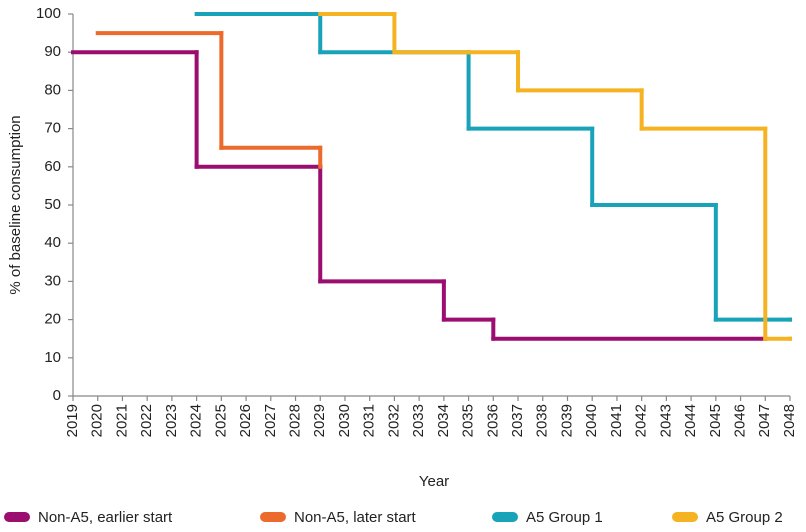  I want to click on x-tick-label: 2041, so click(616, 420).